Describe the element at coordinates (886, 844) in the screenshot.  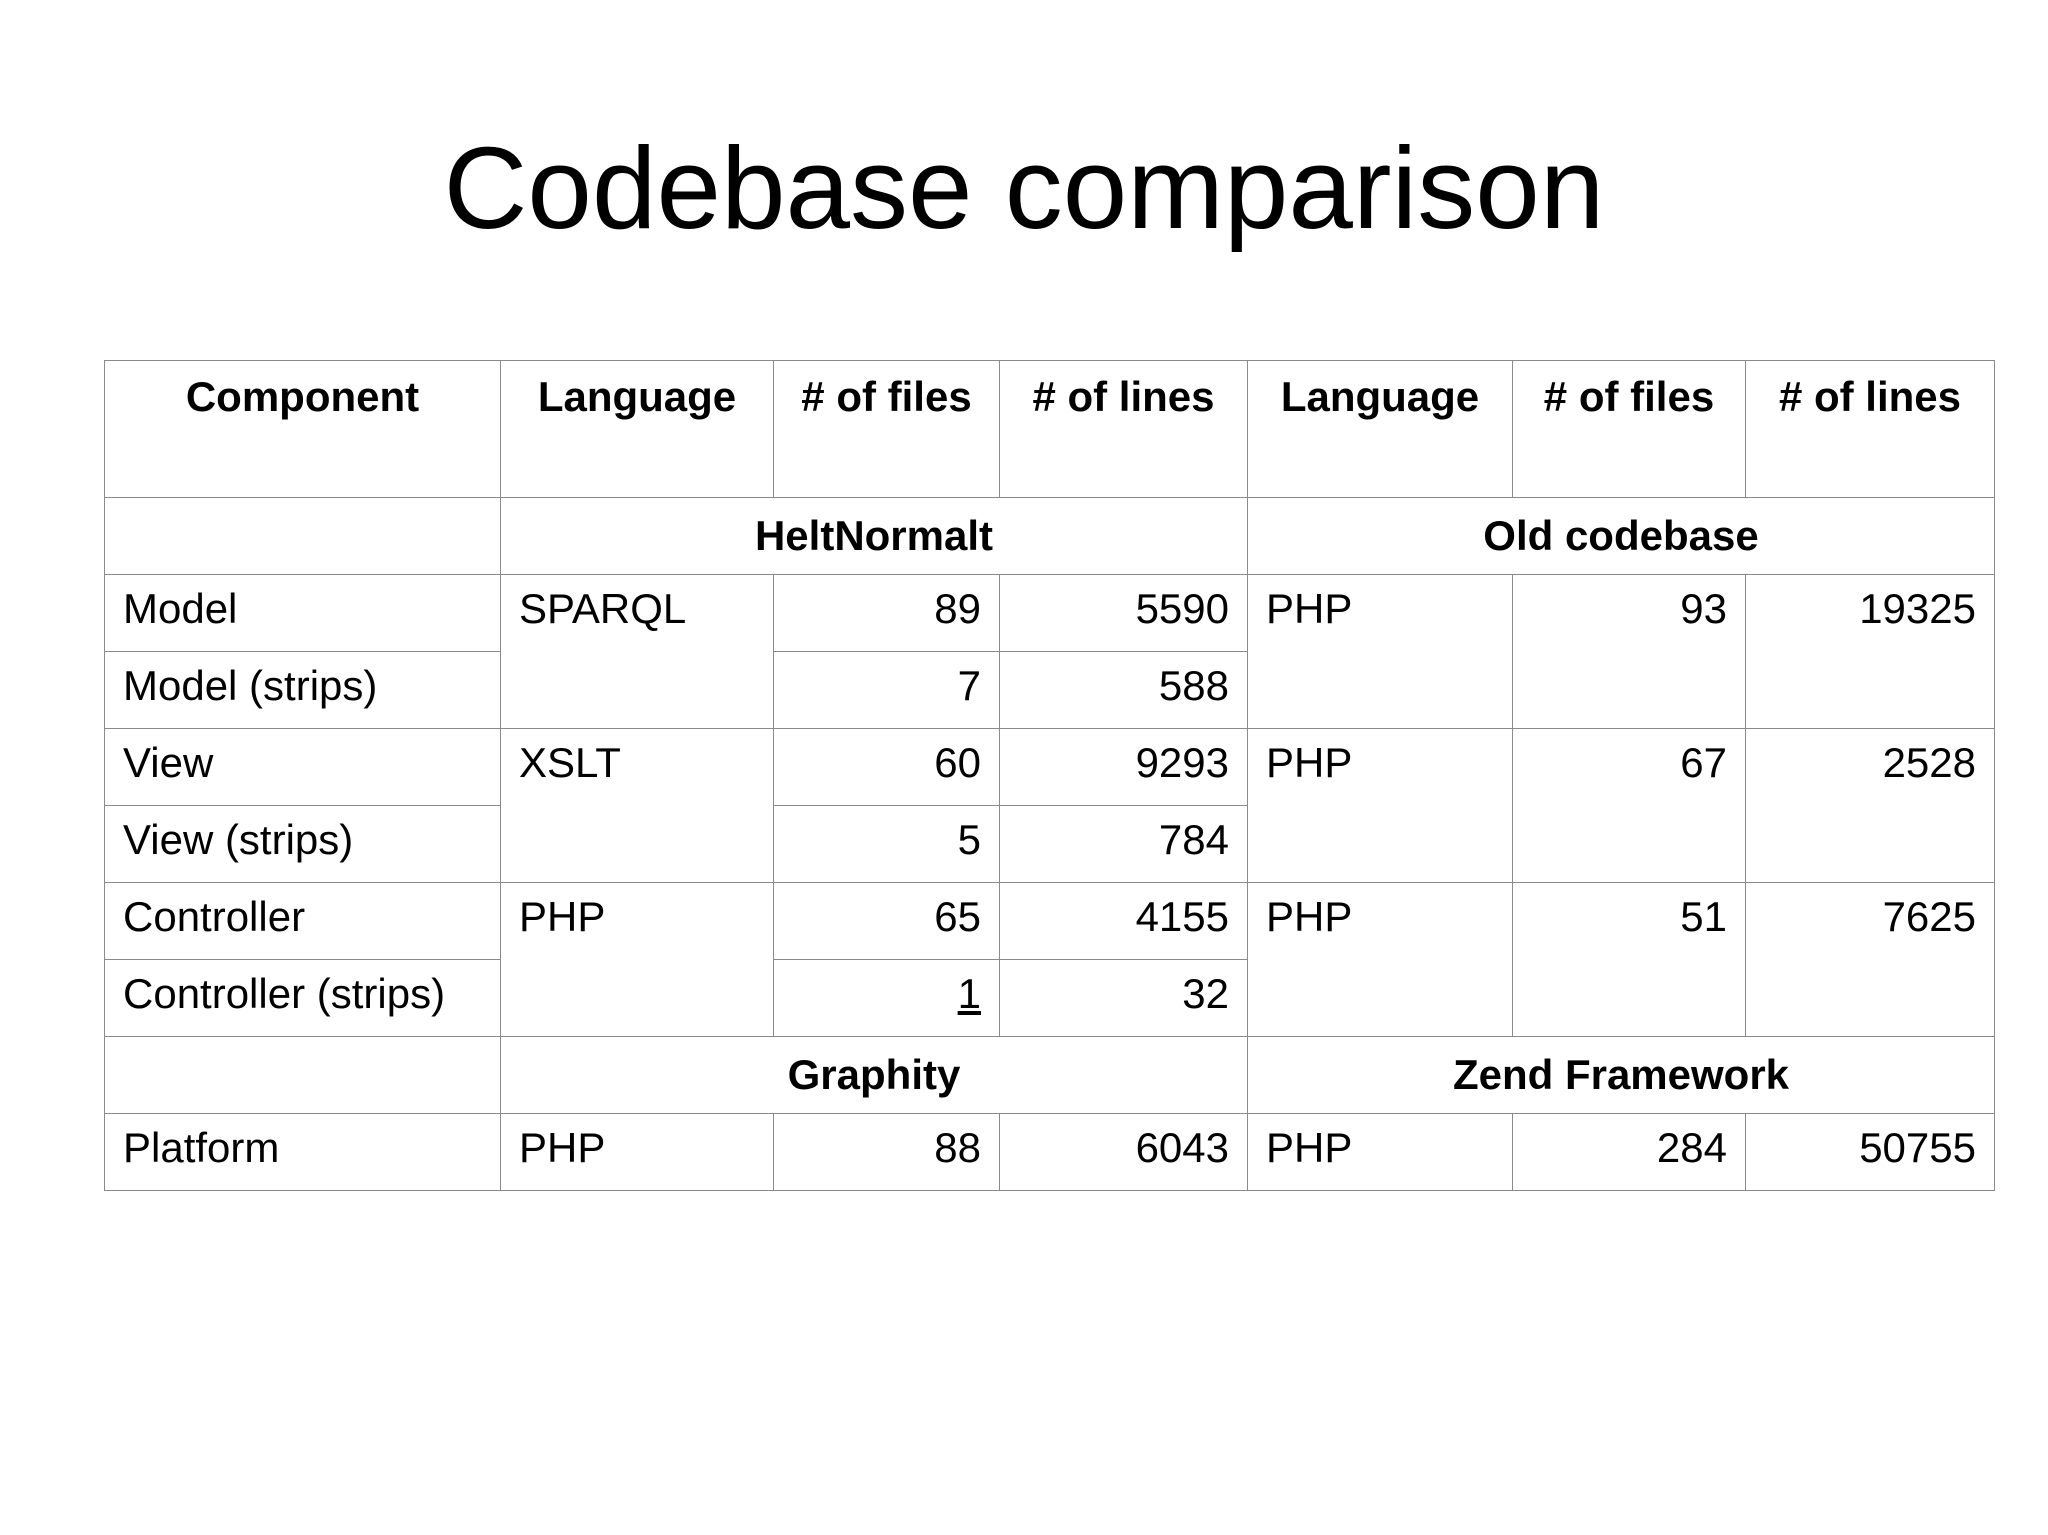
I see `data-cell: 5` at that location.